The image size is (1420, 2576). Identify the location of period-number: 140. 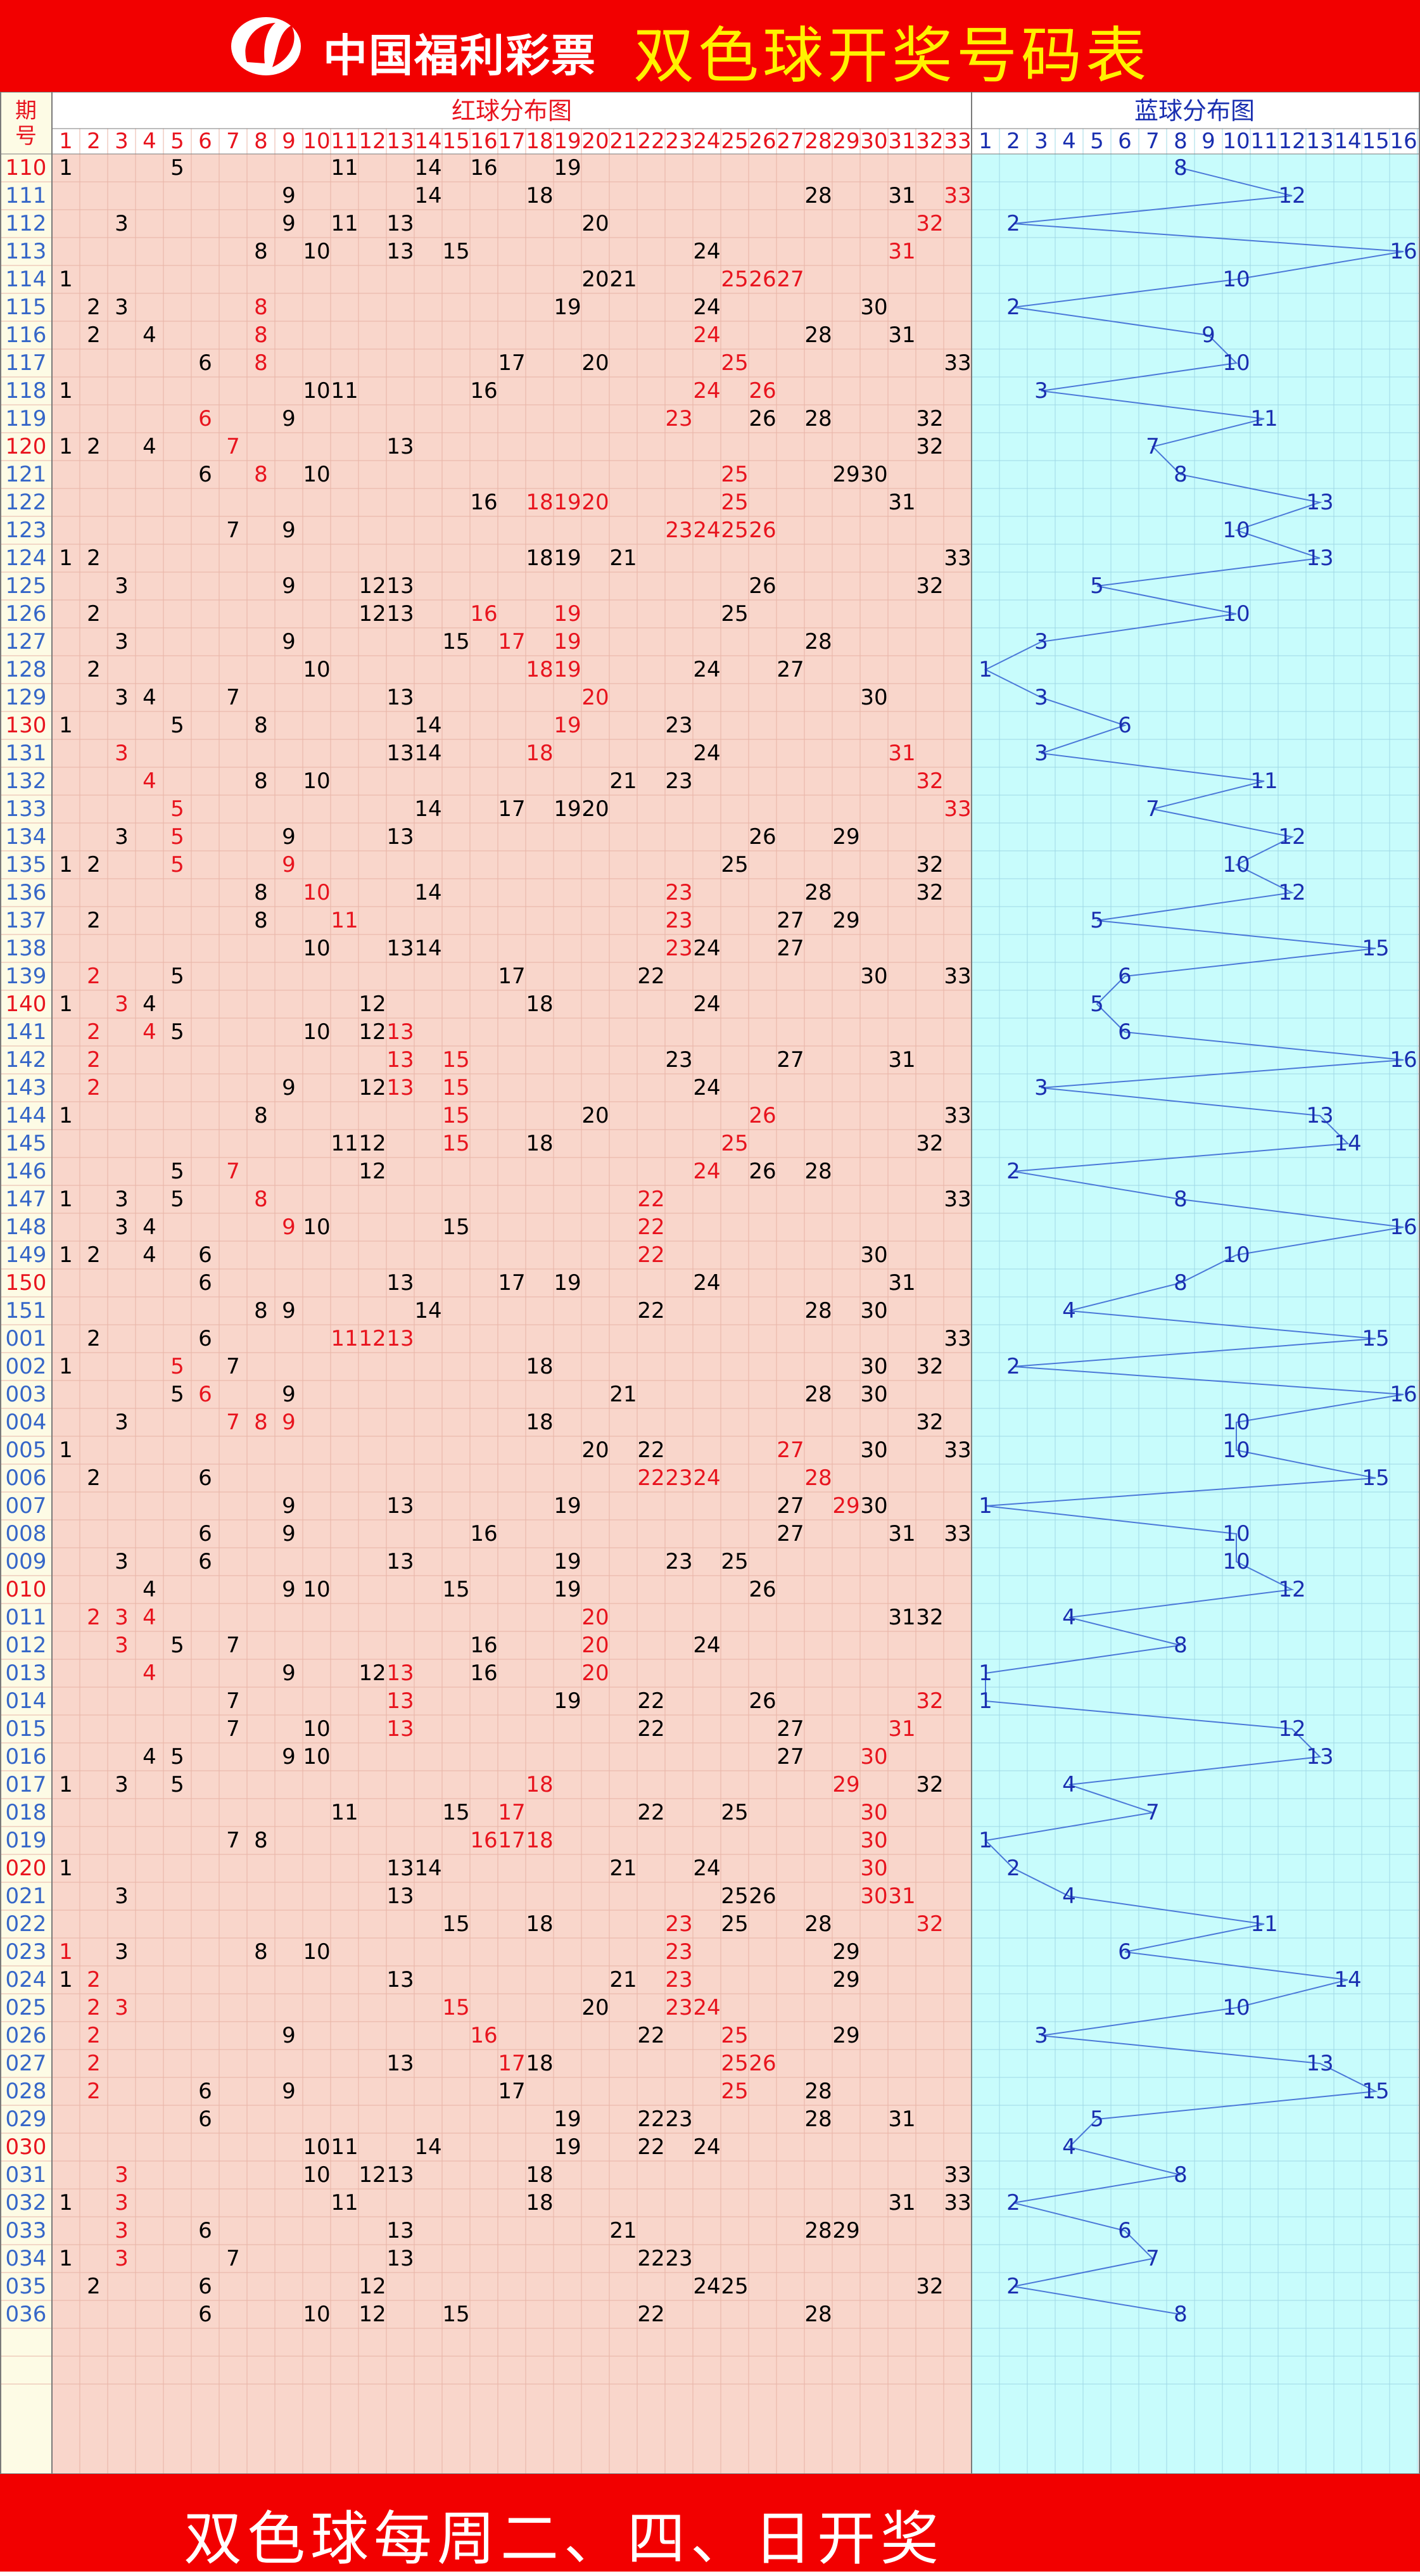
(26, 1005).